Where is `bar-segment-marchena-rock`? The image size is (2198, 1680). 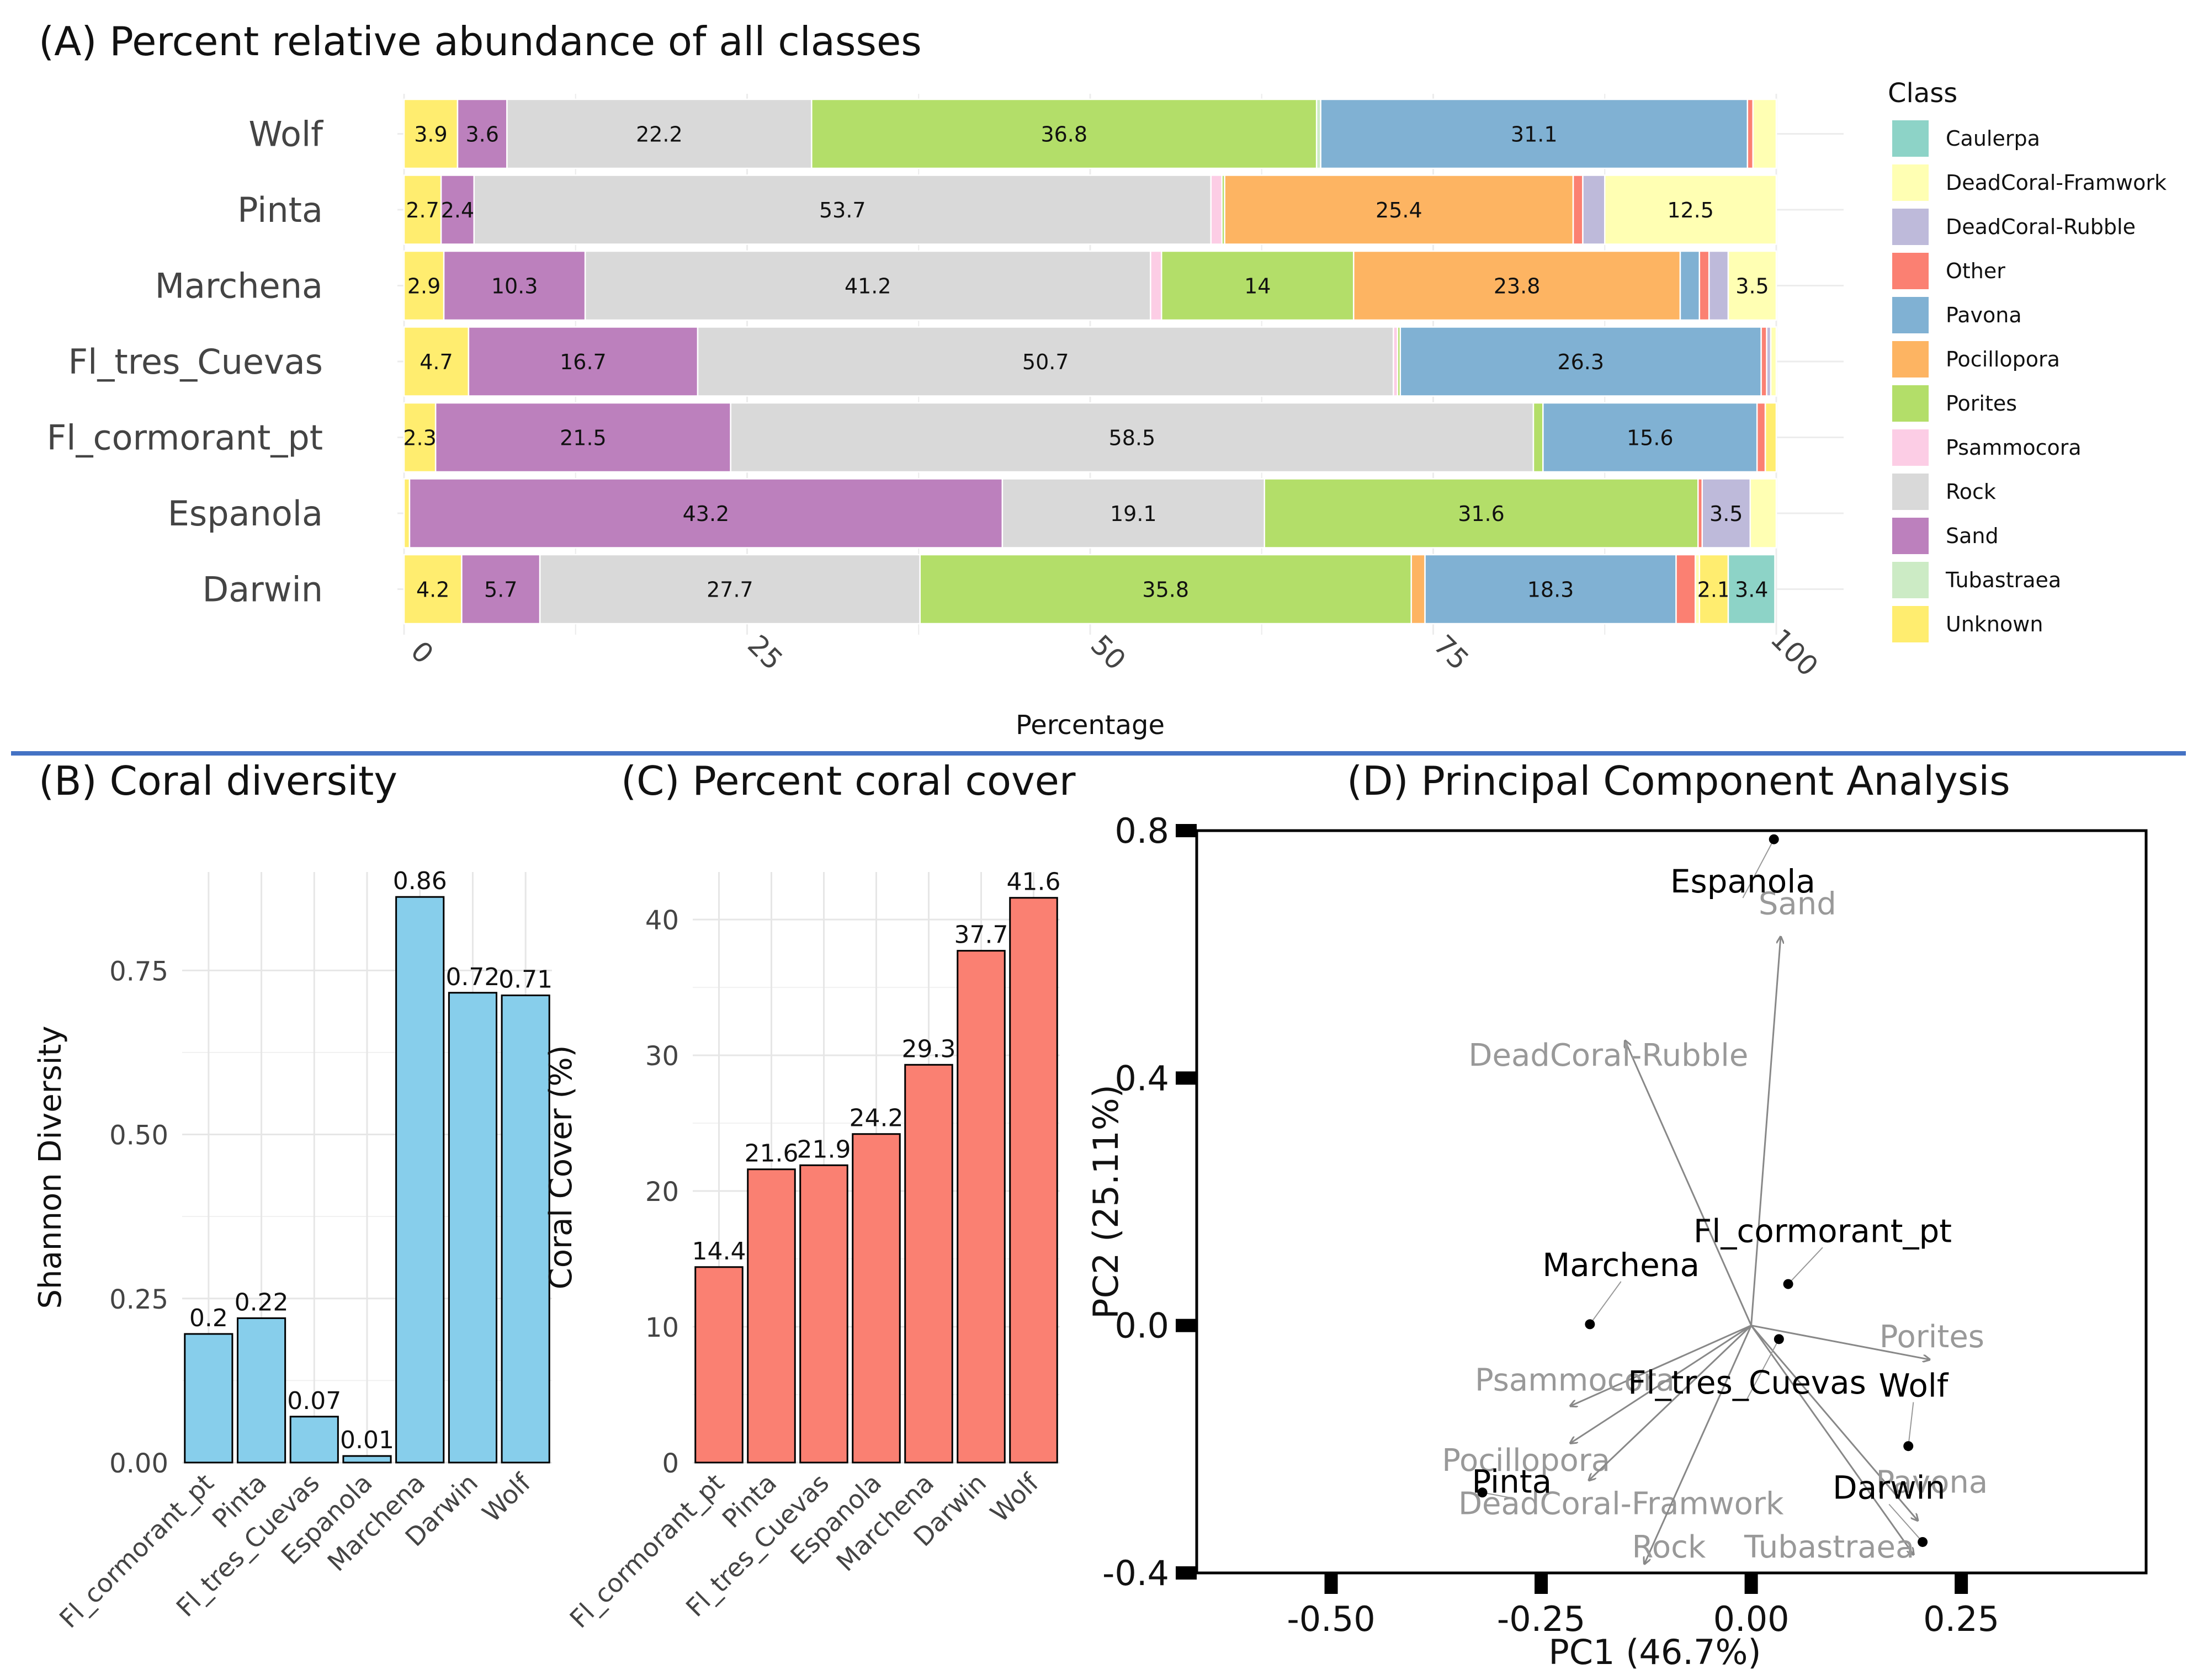
bar-segment-marchena-rock is located at coordinates (867, 285).